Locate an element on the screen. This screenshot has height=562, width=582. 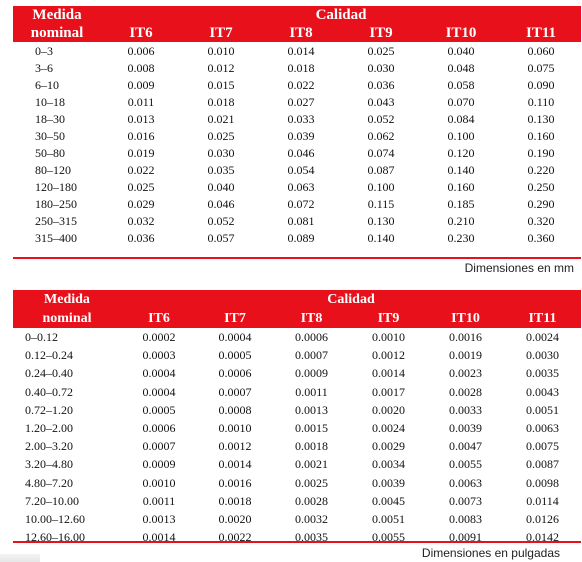
table-row: 80–120 0.022 0.035 0.054 0.087 0.140 0.220 is located at coordinates (297, 169).